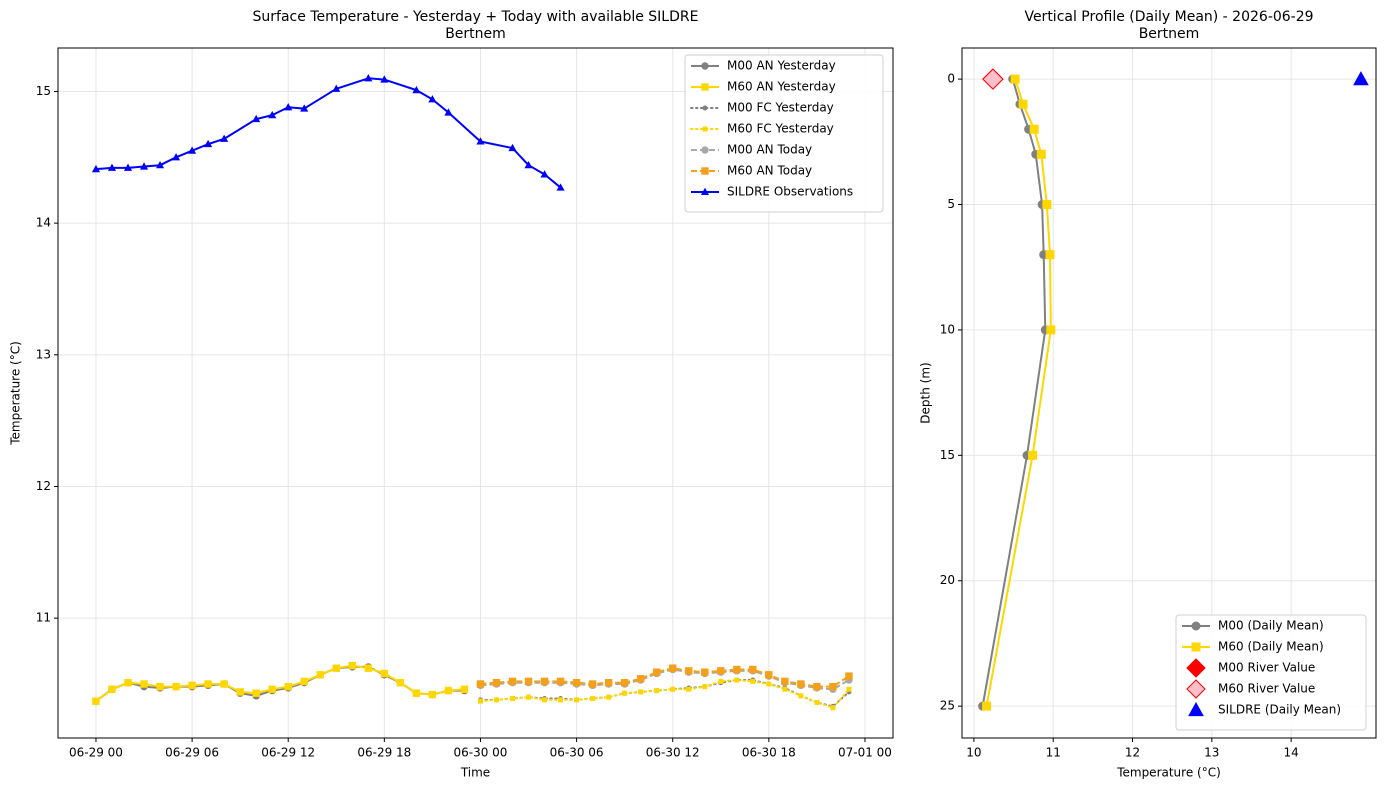 The height and width of the screenshot is (790, 1389). I want to click on y-tick-label: 5, so click(951, 204).